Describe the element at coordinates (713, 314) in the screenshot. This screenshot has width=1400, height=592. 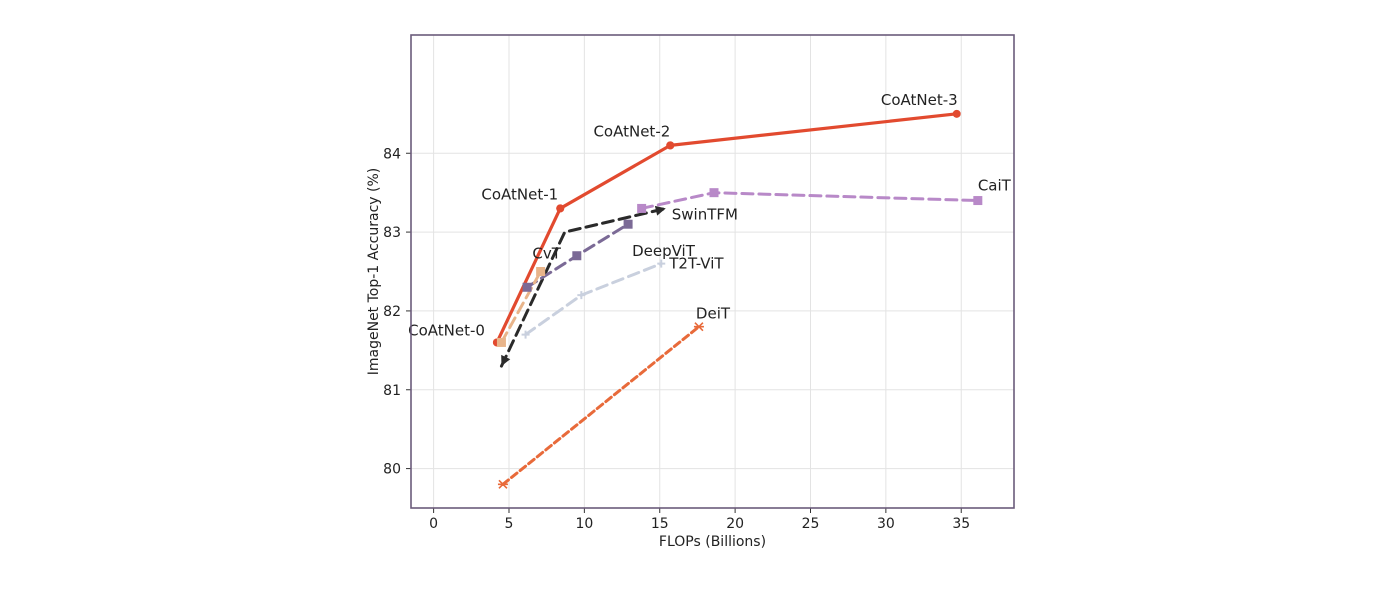
I see `series-label: DeiT` at that location.